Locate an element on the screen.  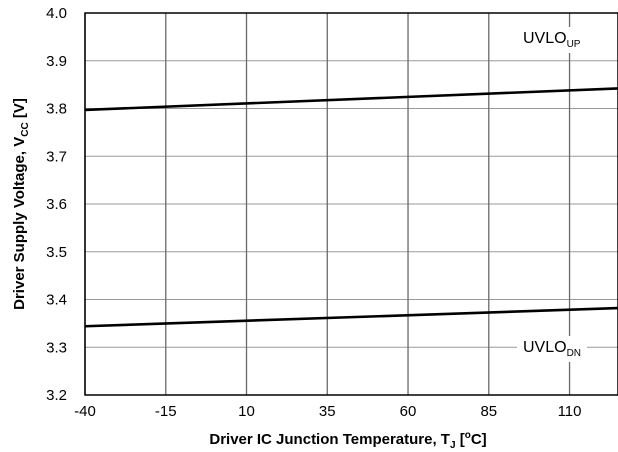
x-tick-label-0: -40 is located at coordinates (85, 411).